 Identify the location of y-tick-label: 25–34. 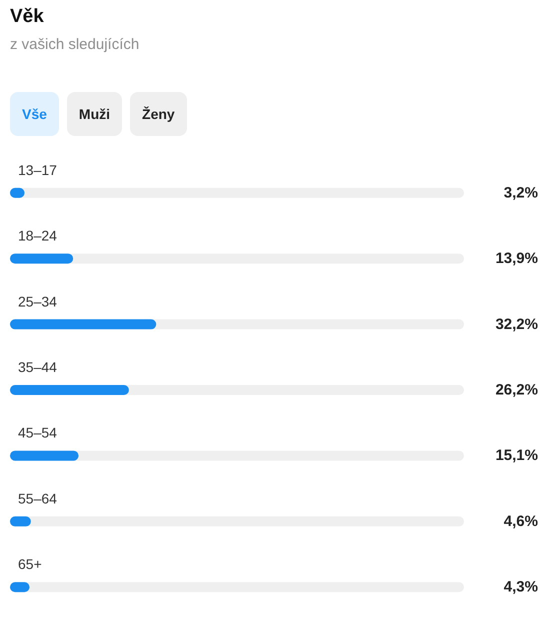
(38, 301).